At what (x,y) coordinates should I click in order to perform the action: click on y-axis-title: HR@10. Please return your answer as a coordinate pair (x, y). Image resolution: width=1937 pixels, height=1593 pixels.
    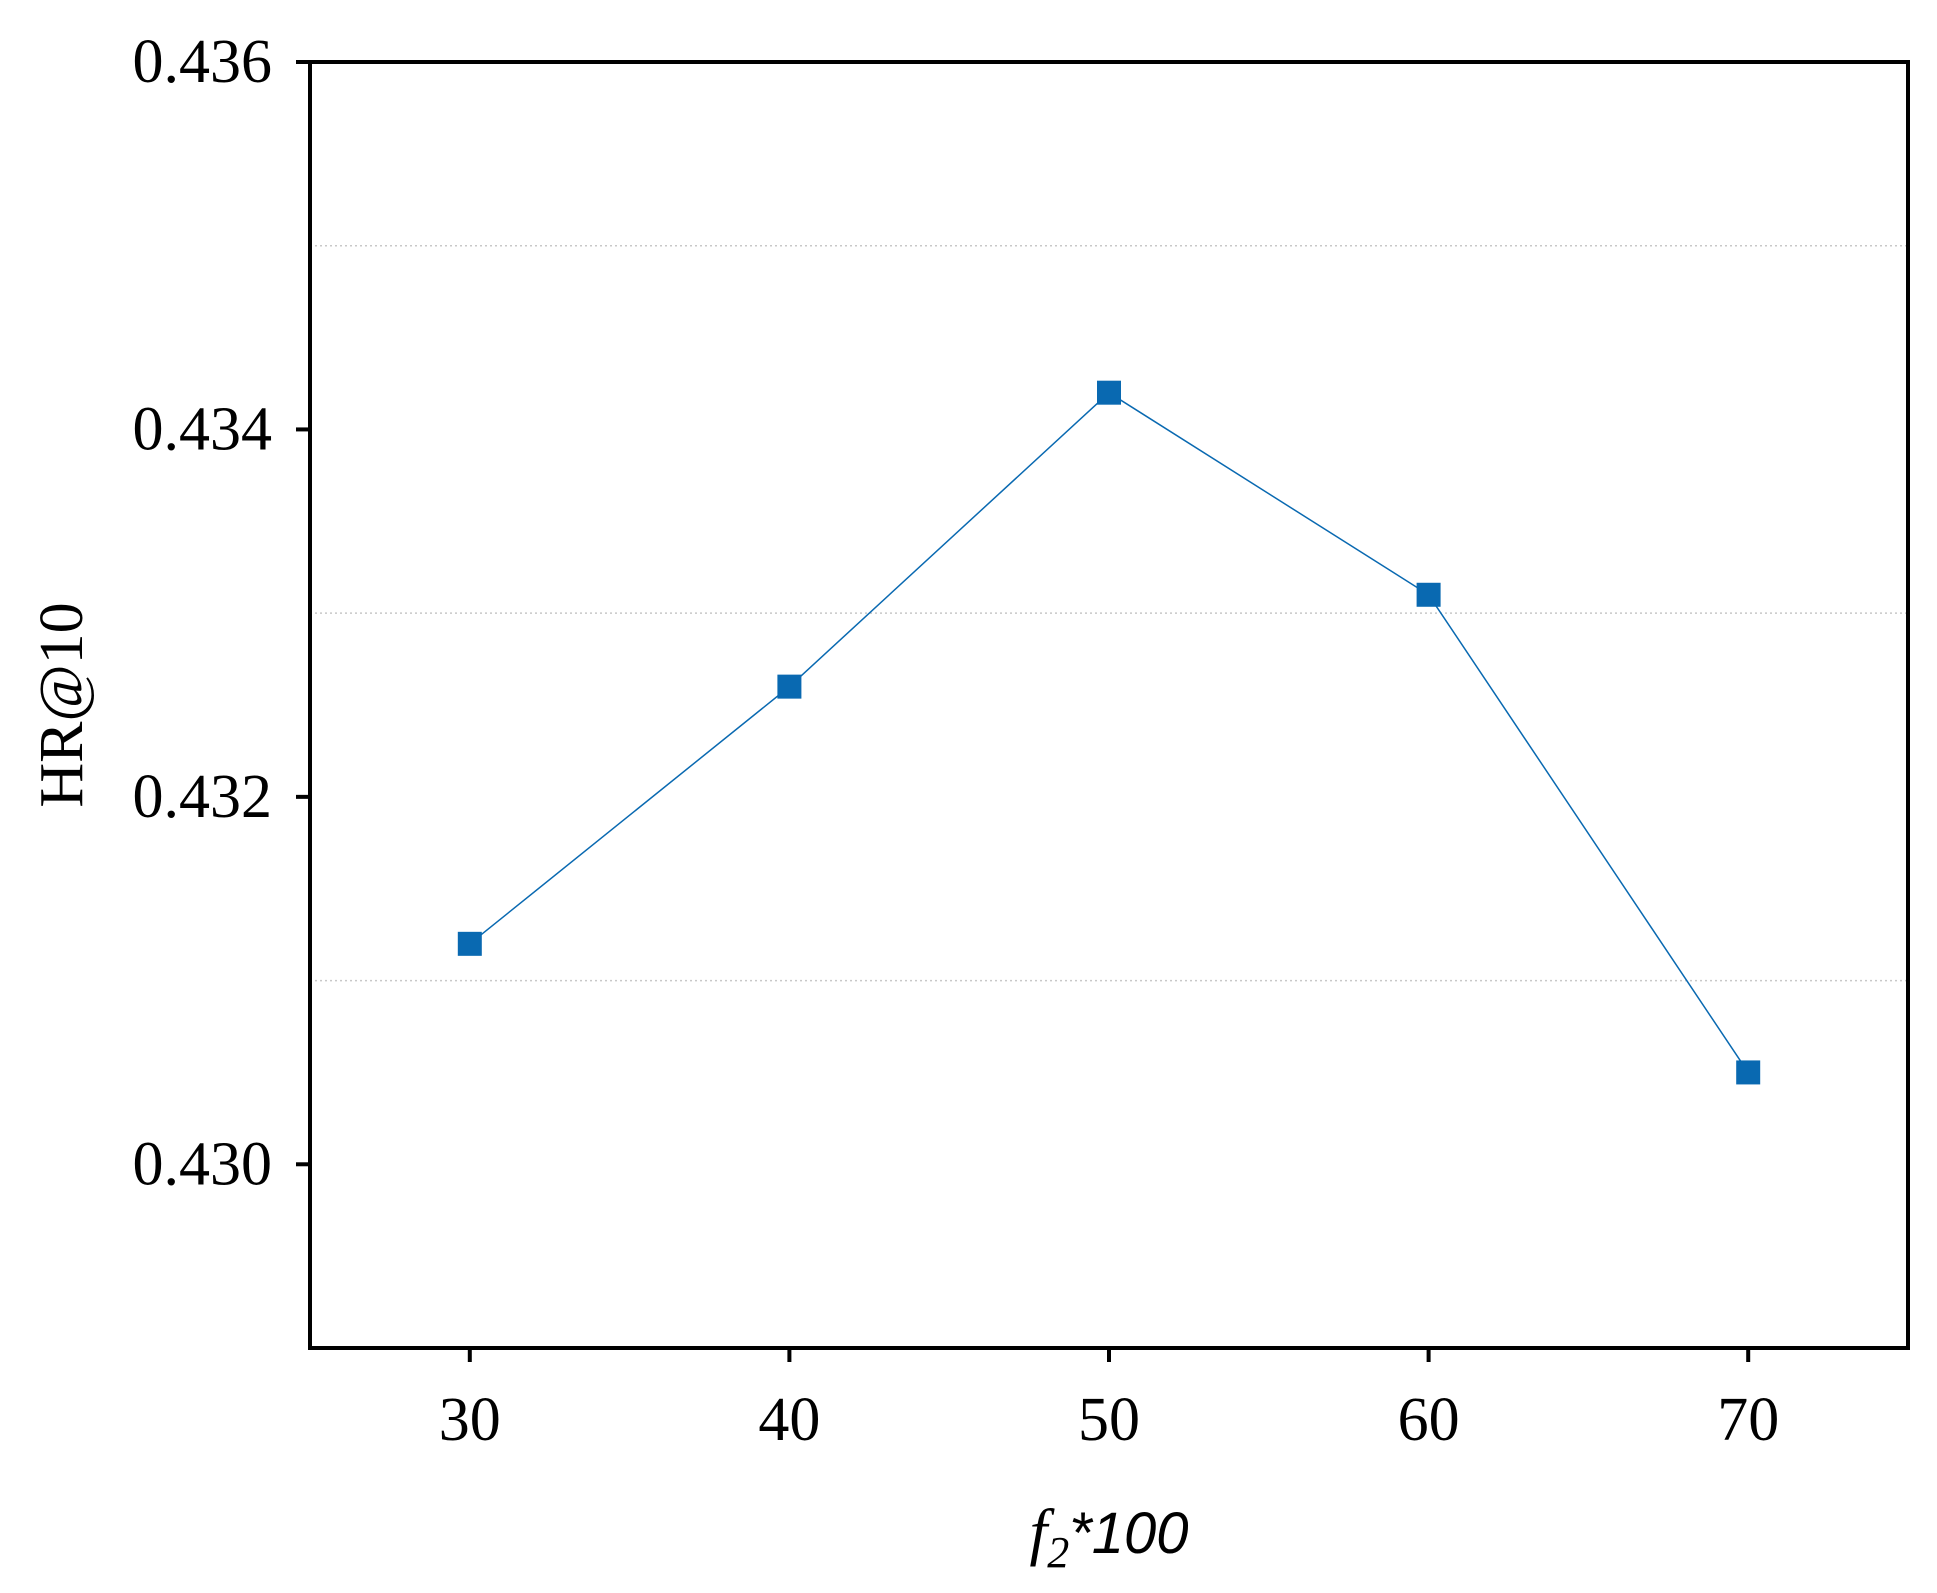
    Looking at the image, I should click on (62, 704).